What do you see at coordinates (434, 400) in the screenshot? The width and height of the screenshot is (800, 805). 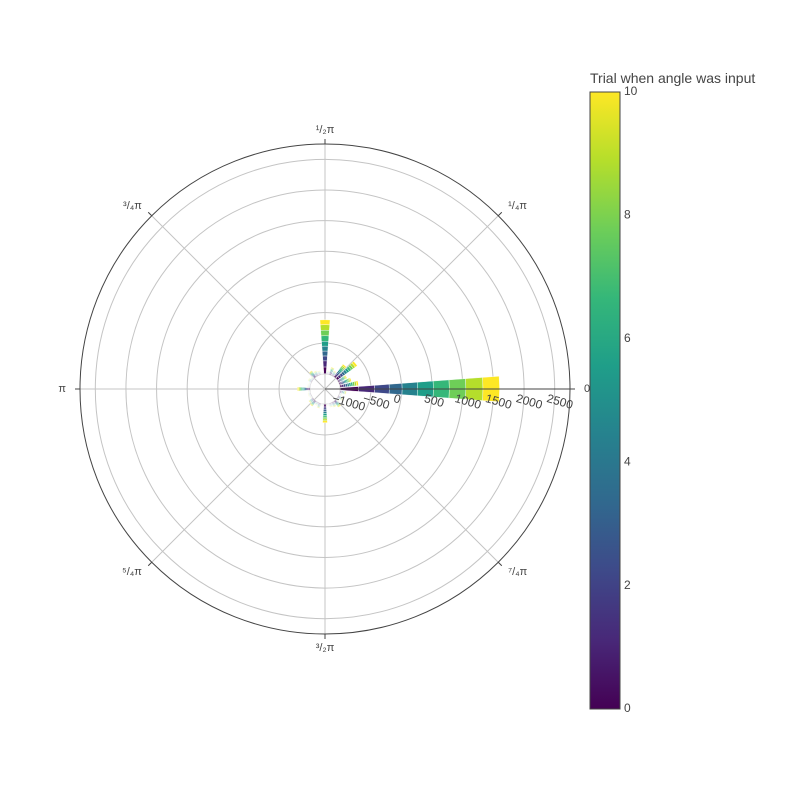 I see `radial-tick-label: 500` at bounding box center [434, 400].